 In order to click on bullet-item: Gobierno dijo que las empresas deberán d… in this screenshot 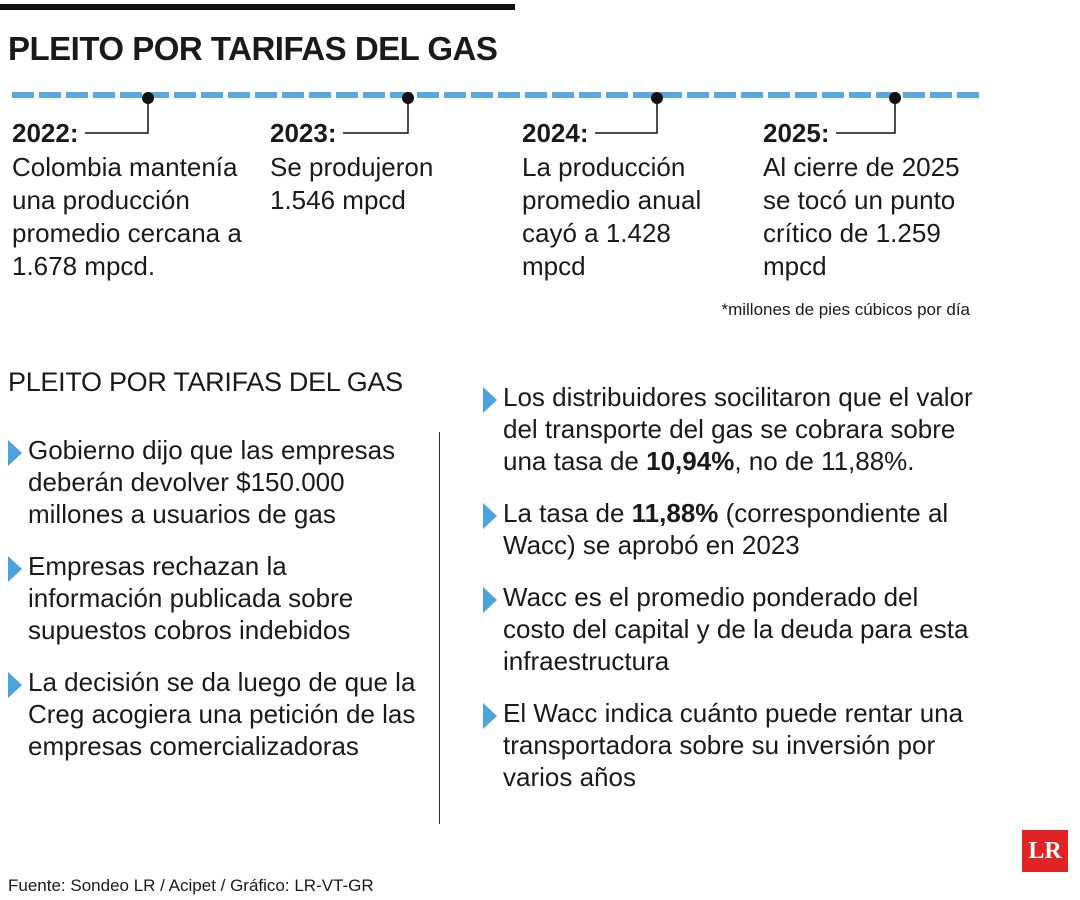, I will do `click(218, 482)`.